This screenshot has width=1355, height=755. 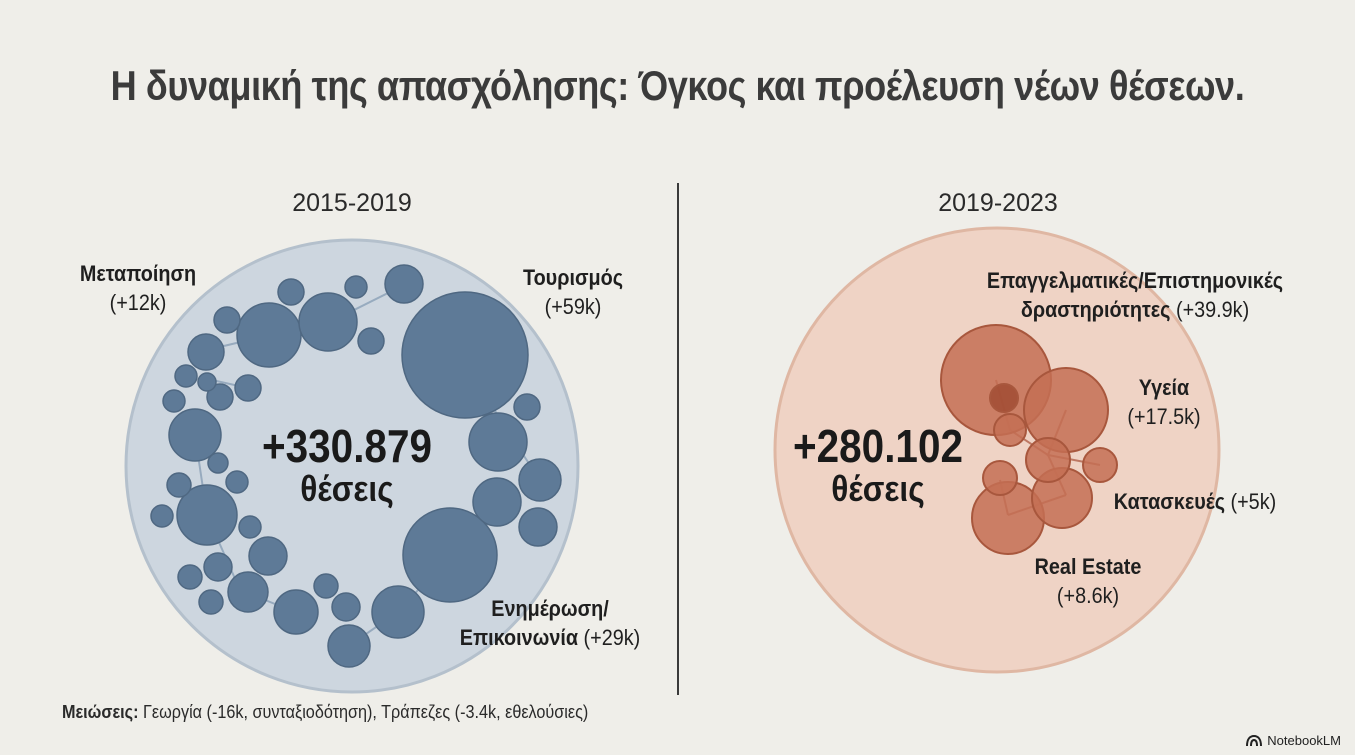 I want to click on bubble-manufacturing, so click(x=269, y=335).